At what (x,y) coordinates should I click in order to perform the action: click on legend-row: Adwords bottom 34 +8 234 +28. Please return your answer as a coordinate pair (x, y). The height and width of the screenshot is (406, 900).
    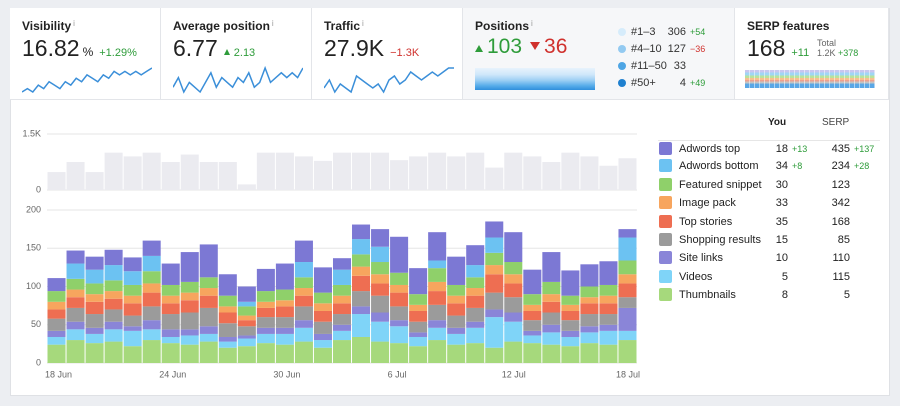
    Looking at the image, I should click on (769, 167).